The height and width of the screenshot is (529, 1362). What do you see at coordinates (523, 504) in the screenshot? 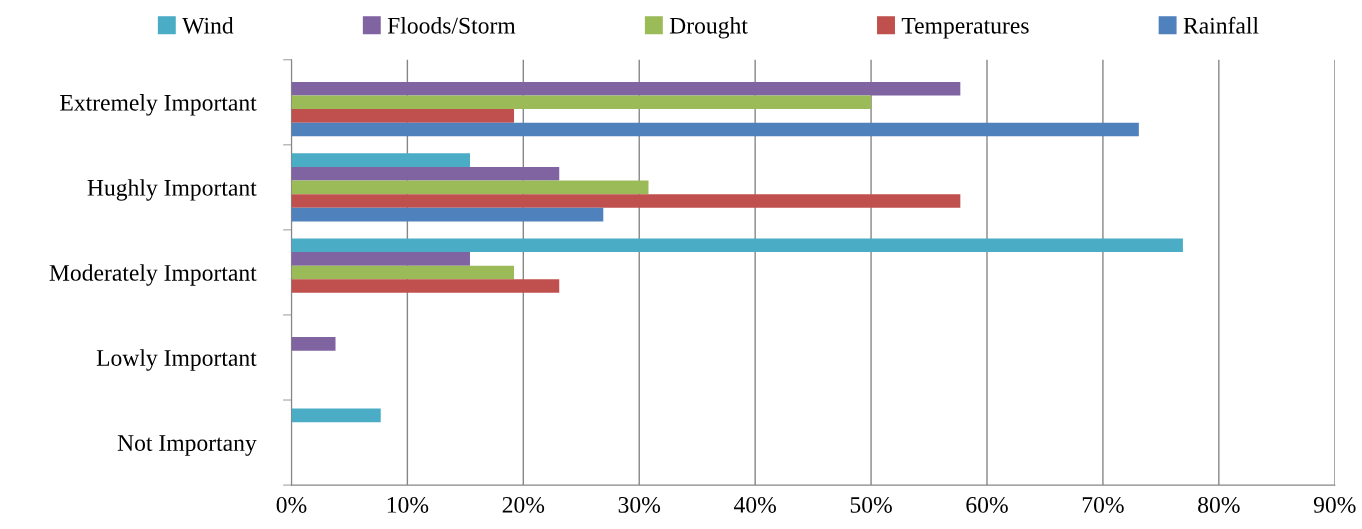
I see `x-tick-label: 20%` at bounding box center [523, 504].